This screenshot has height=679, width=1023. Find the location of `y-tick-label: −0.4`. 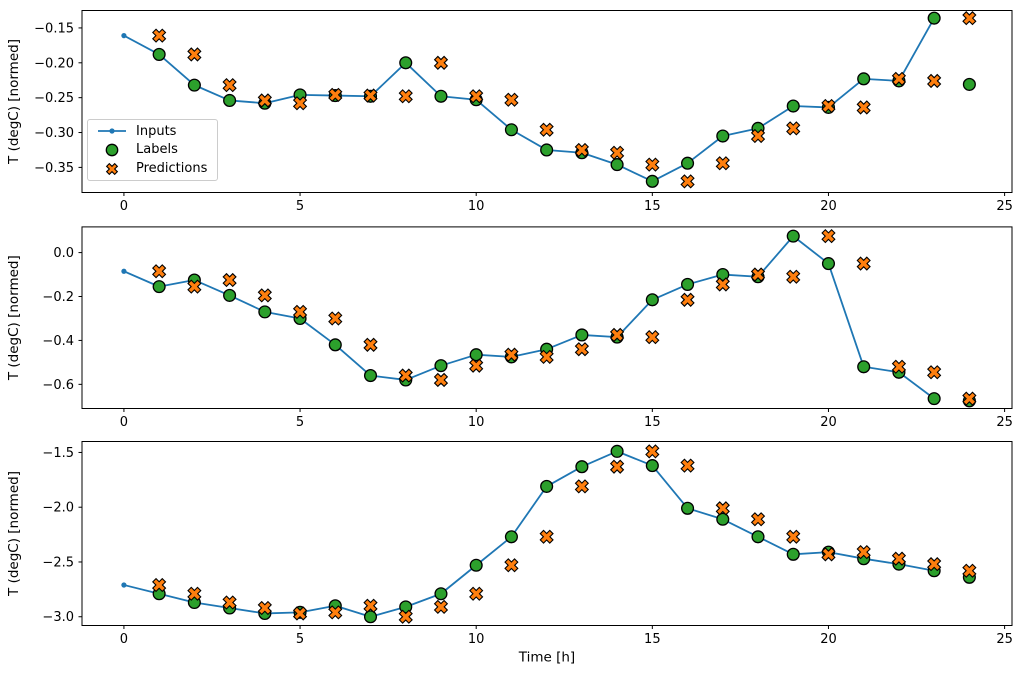

y-tick-label: −0.4 is located at coordinates (58, 341).